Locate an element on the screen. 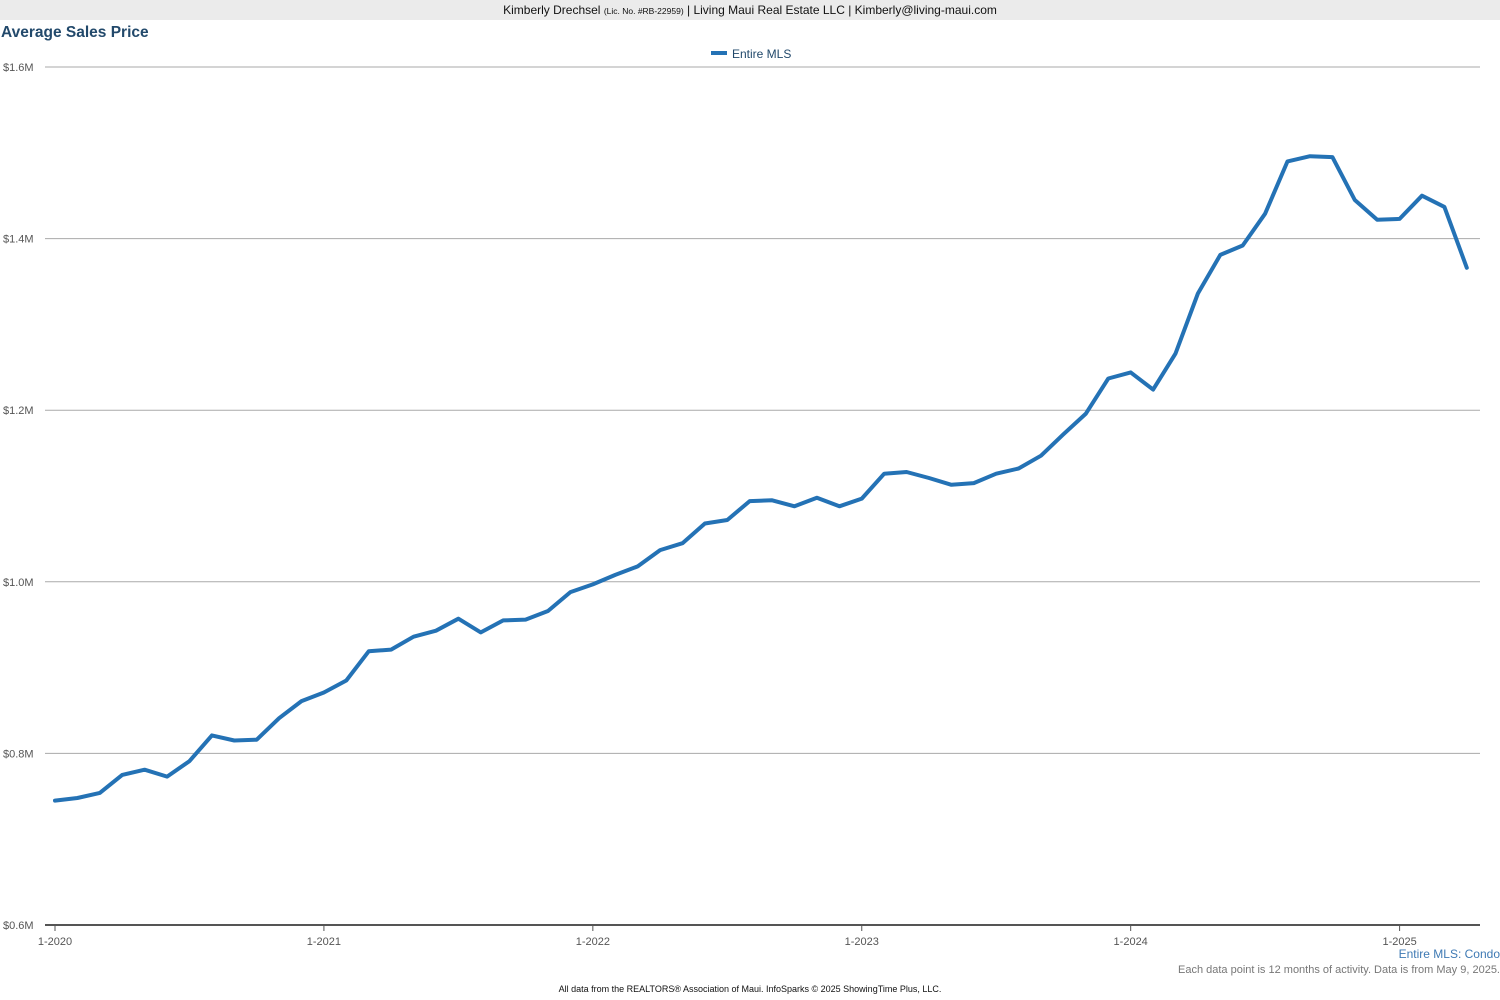  x-axis: 1-2020 1-2021 1-2022 1-2023 1-2024 1-2025 is located at coordinates (759, 936).